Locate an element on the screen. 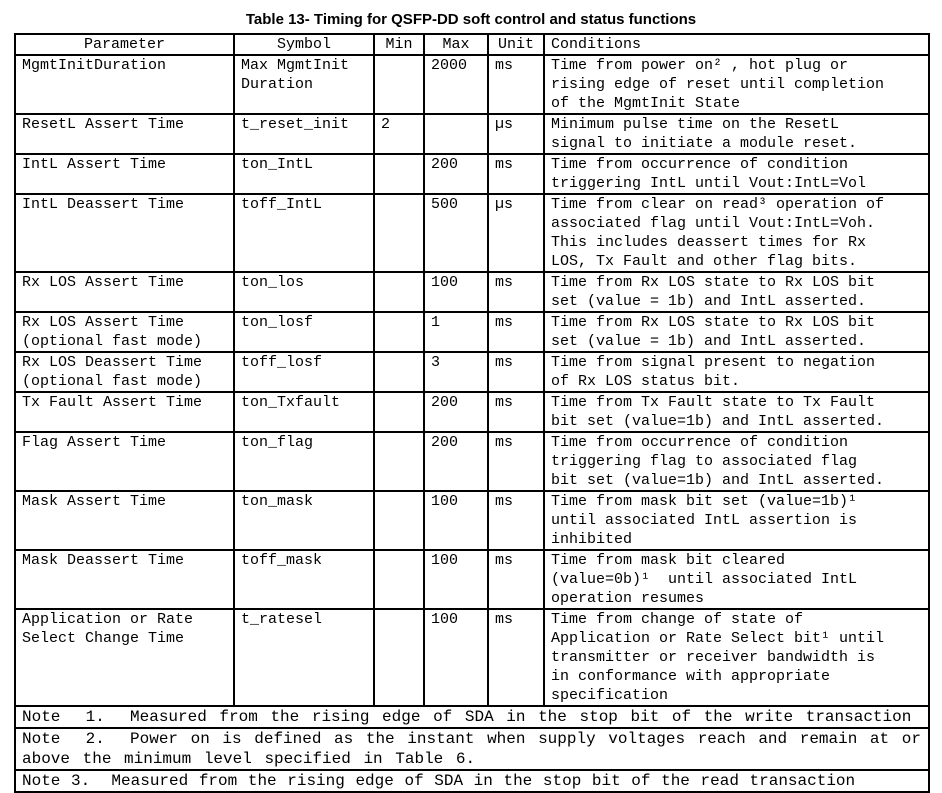 The width and height of the screenshot is (942, 793). parameter-cell: MgmtInitDuration is located at coordinates (124, 84).